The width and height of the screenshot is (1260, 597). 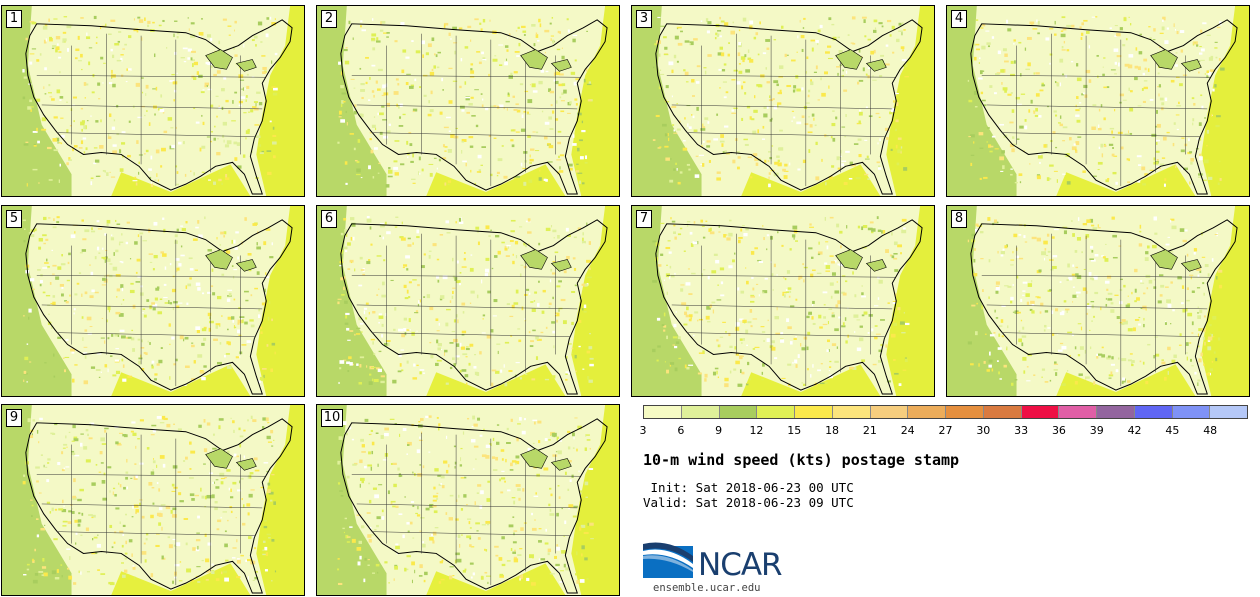 I want to click on init-time: Init: Sat 2018-06-23 00 UTC, so click(x=748, y=487).